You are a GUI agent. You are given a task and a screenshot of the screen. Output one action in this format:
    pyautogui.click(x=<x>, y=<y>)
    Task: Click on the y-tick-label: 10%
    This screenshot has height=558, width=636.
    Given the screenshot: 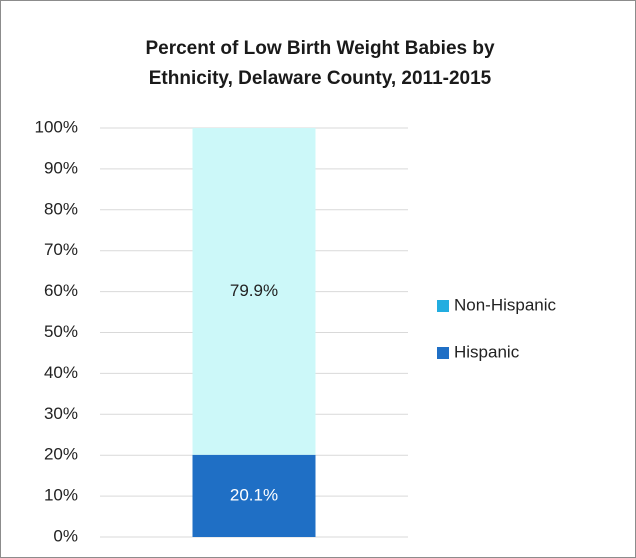 What is the action you would take?
    pyautogui.click(x=61, y=495)
    